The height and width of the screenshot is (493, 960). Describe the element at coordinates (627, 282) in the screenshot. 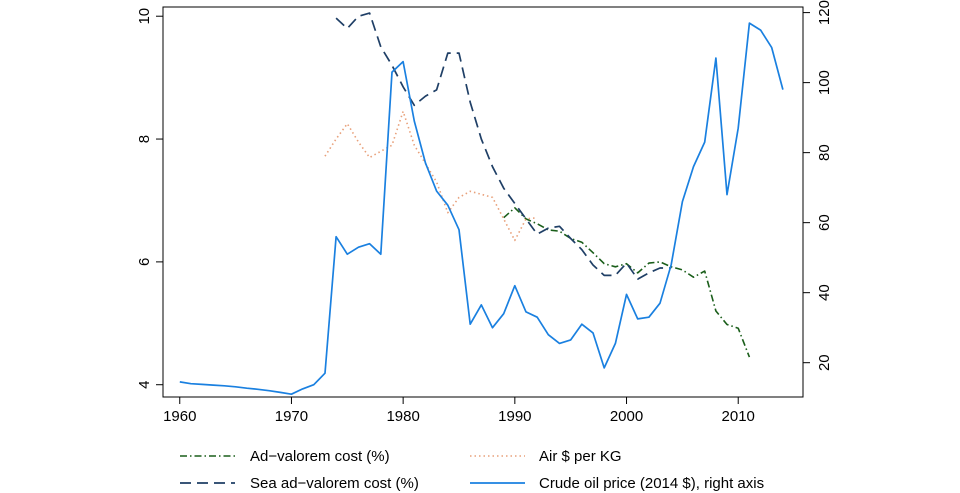

I see `ad-valorem-cost-line` at that location.